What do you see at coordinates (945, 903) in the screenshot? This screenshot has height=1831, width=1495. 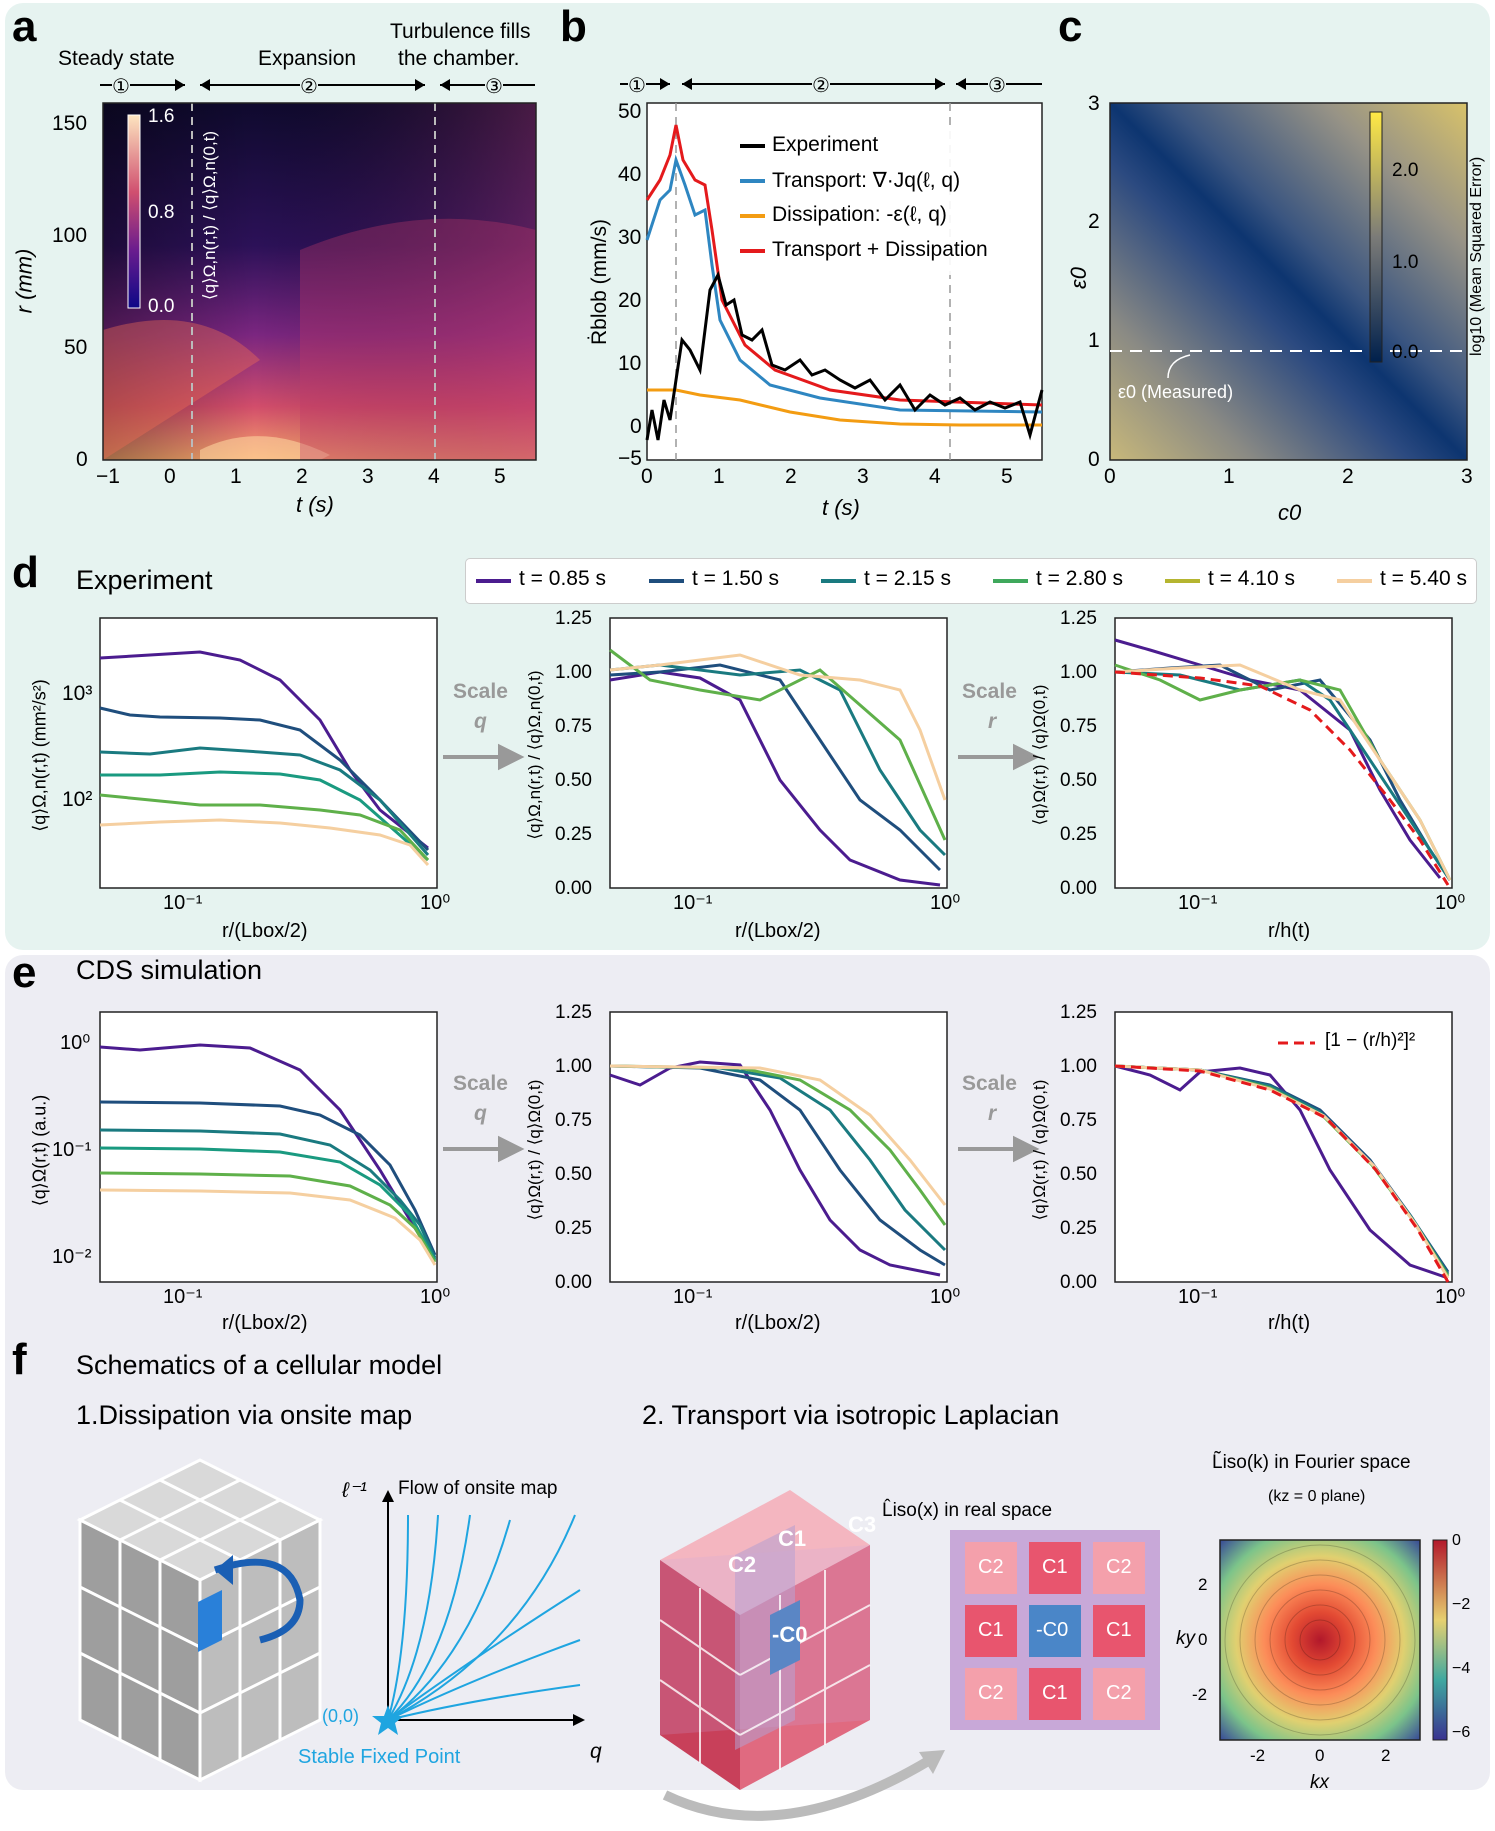 I see `d2-xtick-2: 10⁰` at bounding box center [945, 903].